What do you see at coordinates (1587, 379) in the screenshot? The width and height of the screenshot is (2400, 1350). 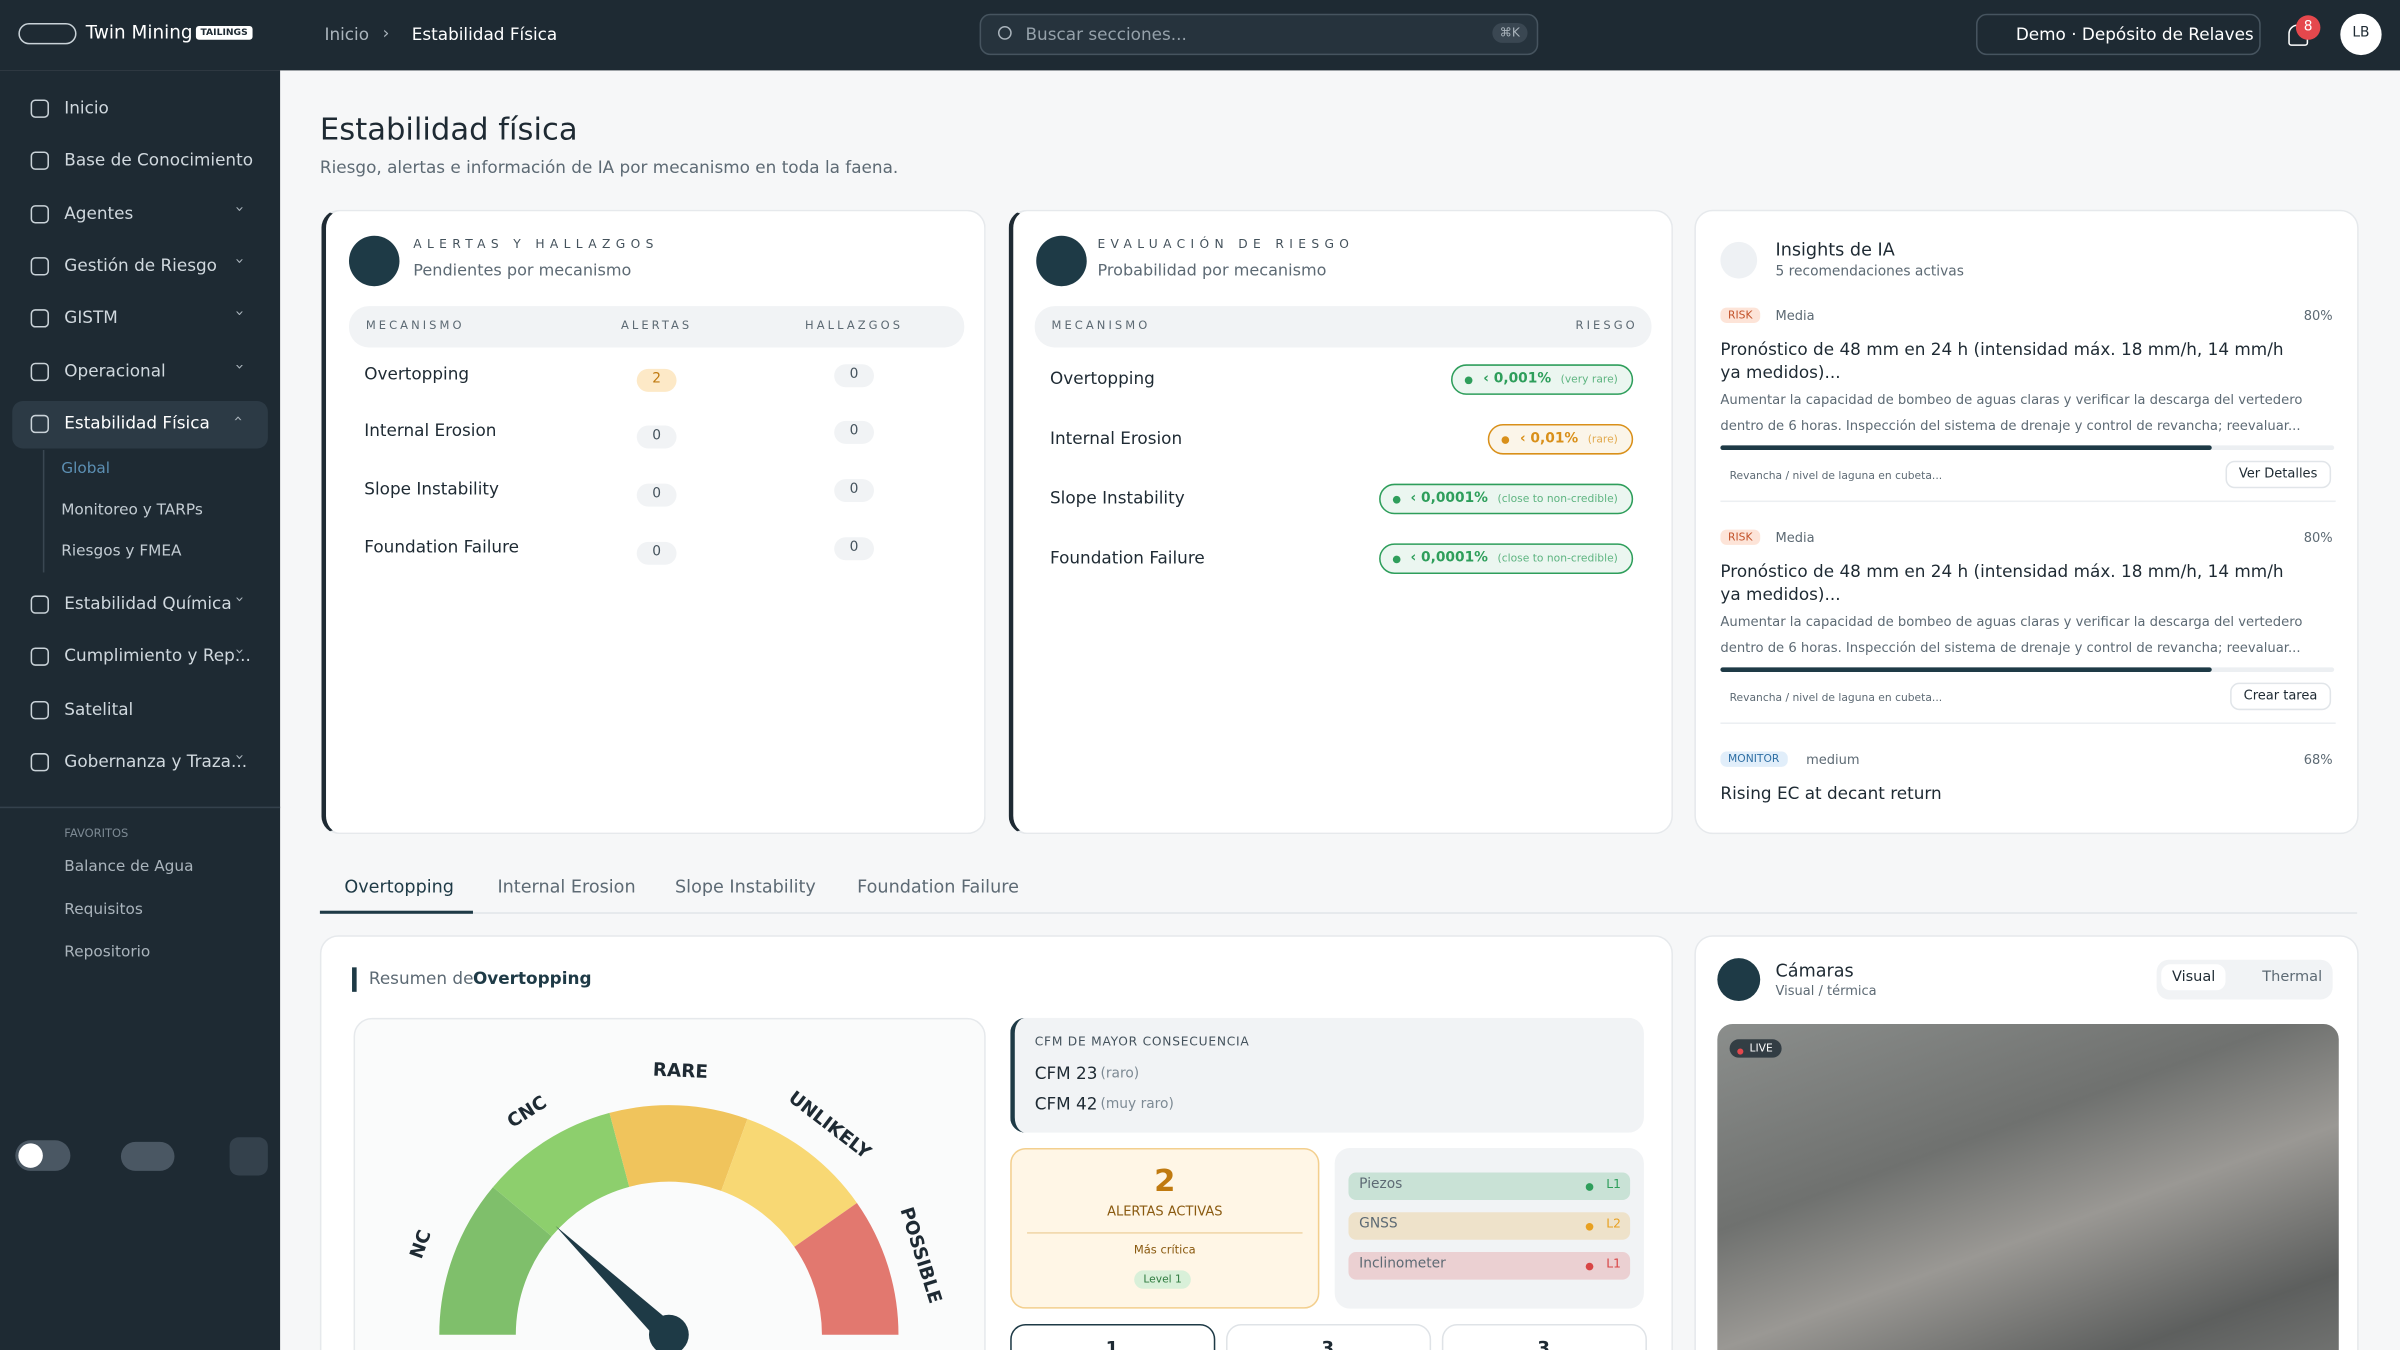 I see `risk-note: (very rare)` at bounding box center [1587, 379].